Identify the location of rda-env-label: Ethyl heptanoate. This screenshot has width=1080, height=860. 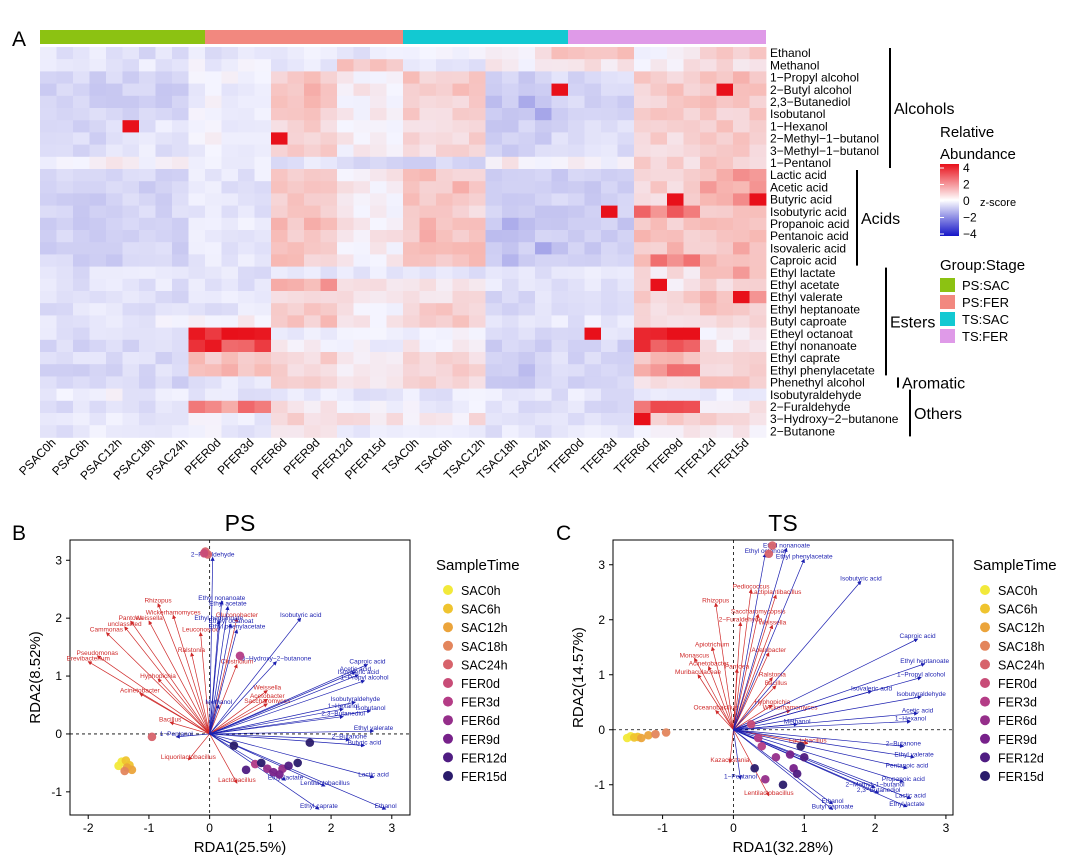
(218, 618).